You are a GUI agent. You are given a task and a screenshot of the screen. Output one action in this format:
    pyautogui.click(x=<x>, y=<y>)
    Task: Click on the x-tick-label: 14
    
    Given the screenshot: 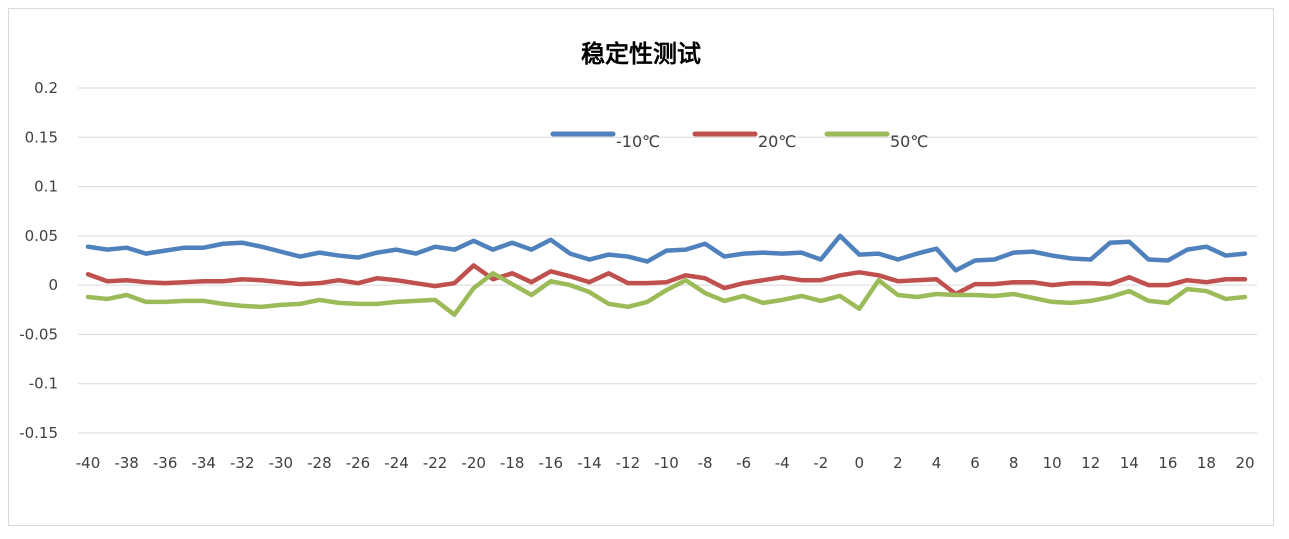 What is the action you would take?
    pyautogui.click(x=1129, y=463)
    